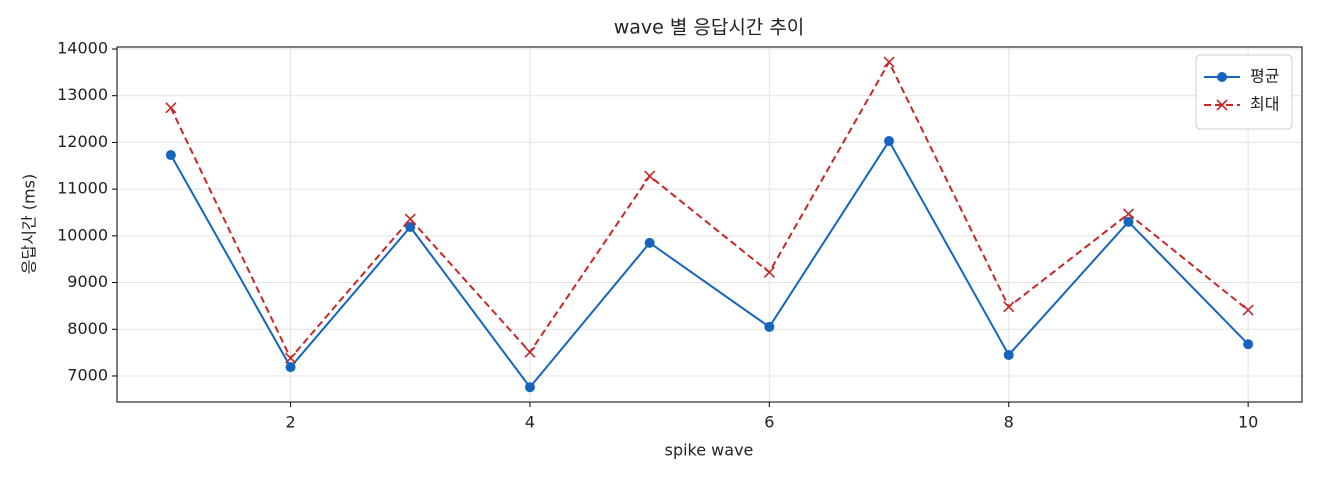  What do you see at coordinates (709, 28) in the screenshot?
I see `chart-title: wave 별 응답시간 추이` at bounding box center [709, 28].